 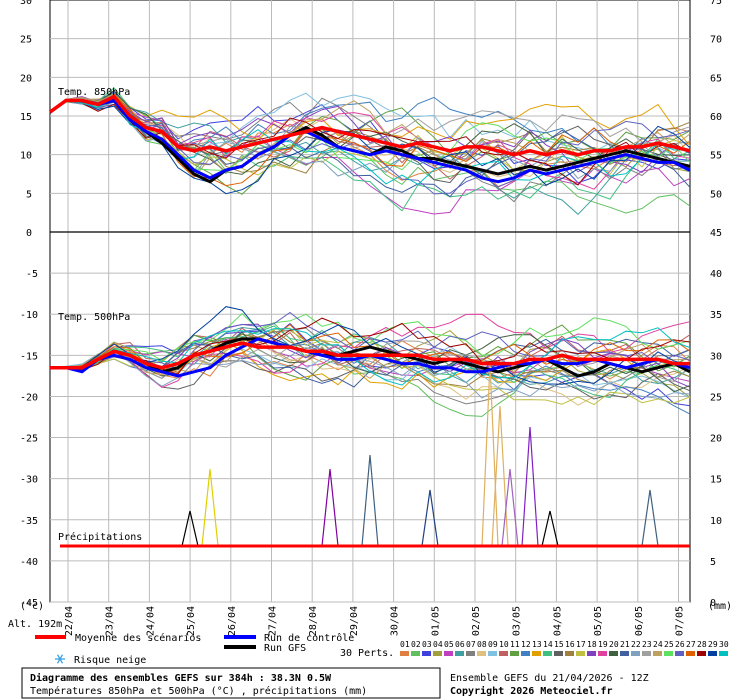 I want to click on x-tick-label: 06/05, so click(x=639, y=621).